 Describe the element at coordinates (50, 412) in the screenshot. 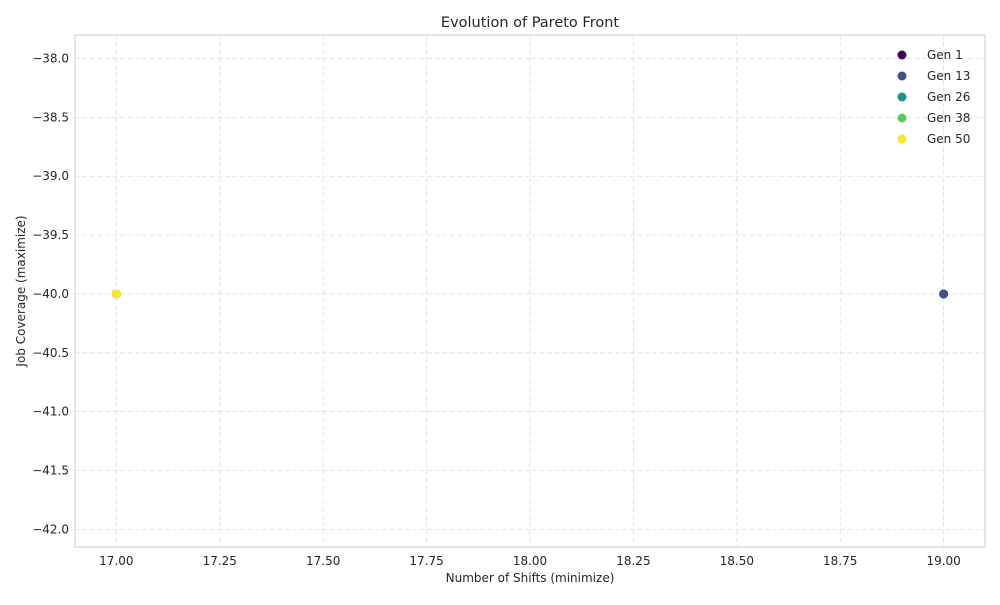

I see `y-tick-label: −41.0` at that location.